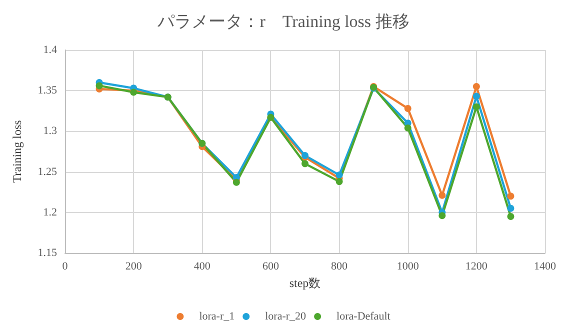  What do you see at coordinates (363, 316) in the screenshot?
I see `legend-label: lora-Default` at bounding box center [363, 316].